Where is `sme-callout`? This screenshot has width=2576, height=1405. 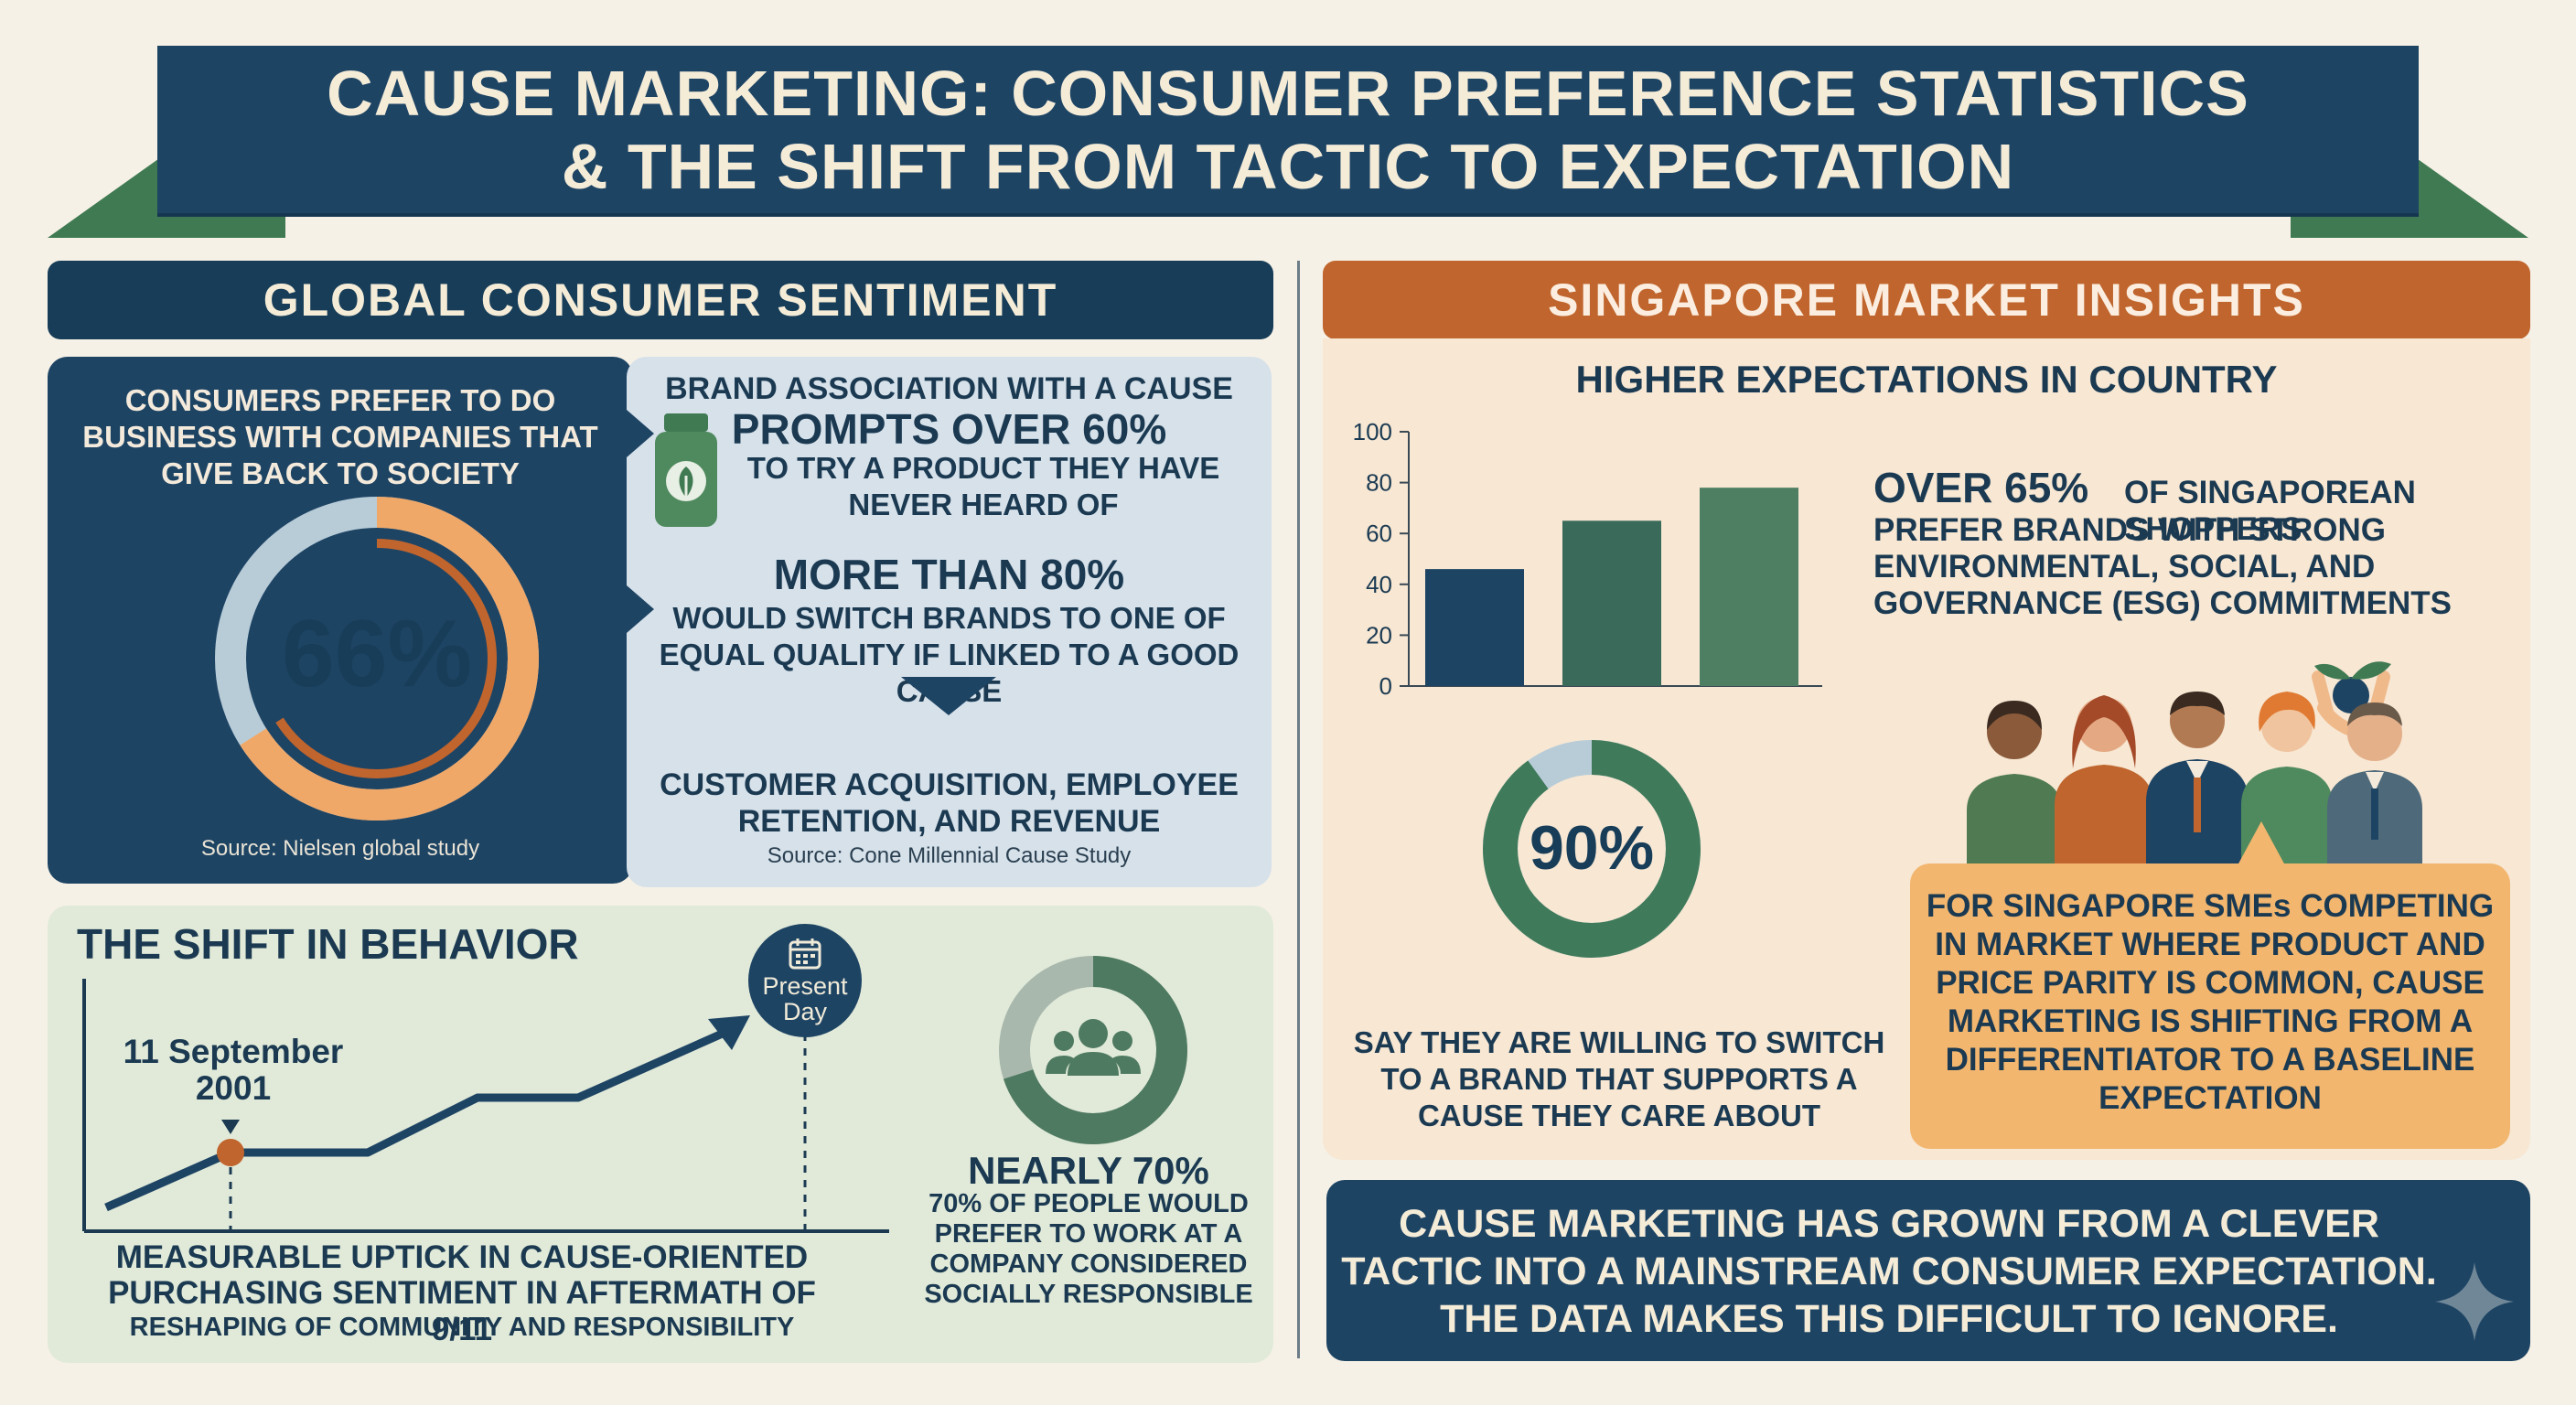 sme-callout is located at coordinates (2210, 1006).